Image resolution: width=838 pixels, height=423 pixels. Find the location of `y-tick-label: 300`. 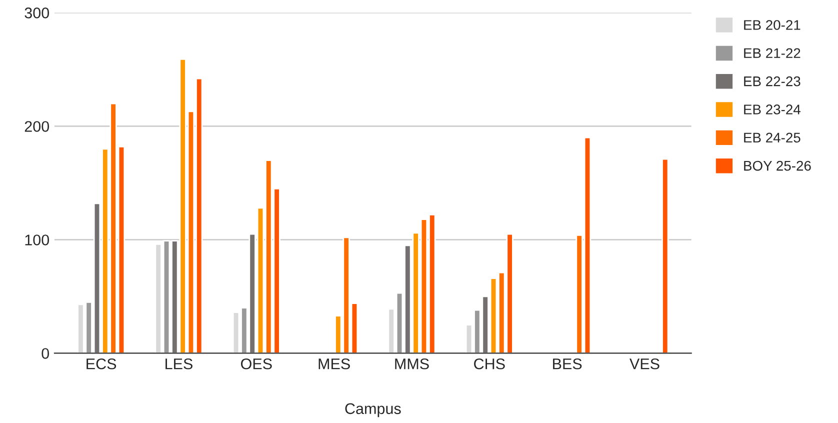

y-tick-label: 300 is located at coordinates (37, 13).